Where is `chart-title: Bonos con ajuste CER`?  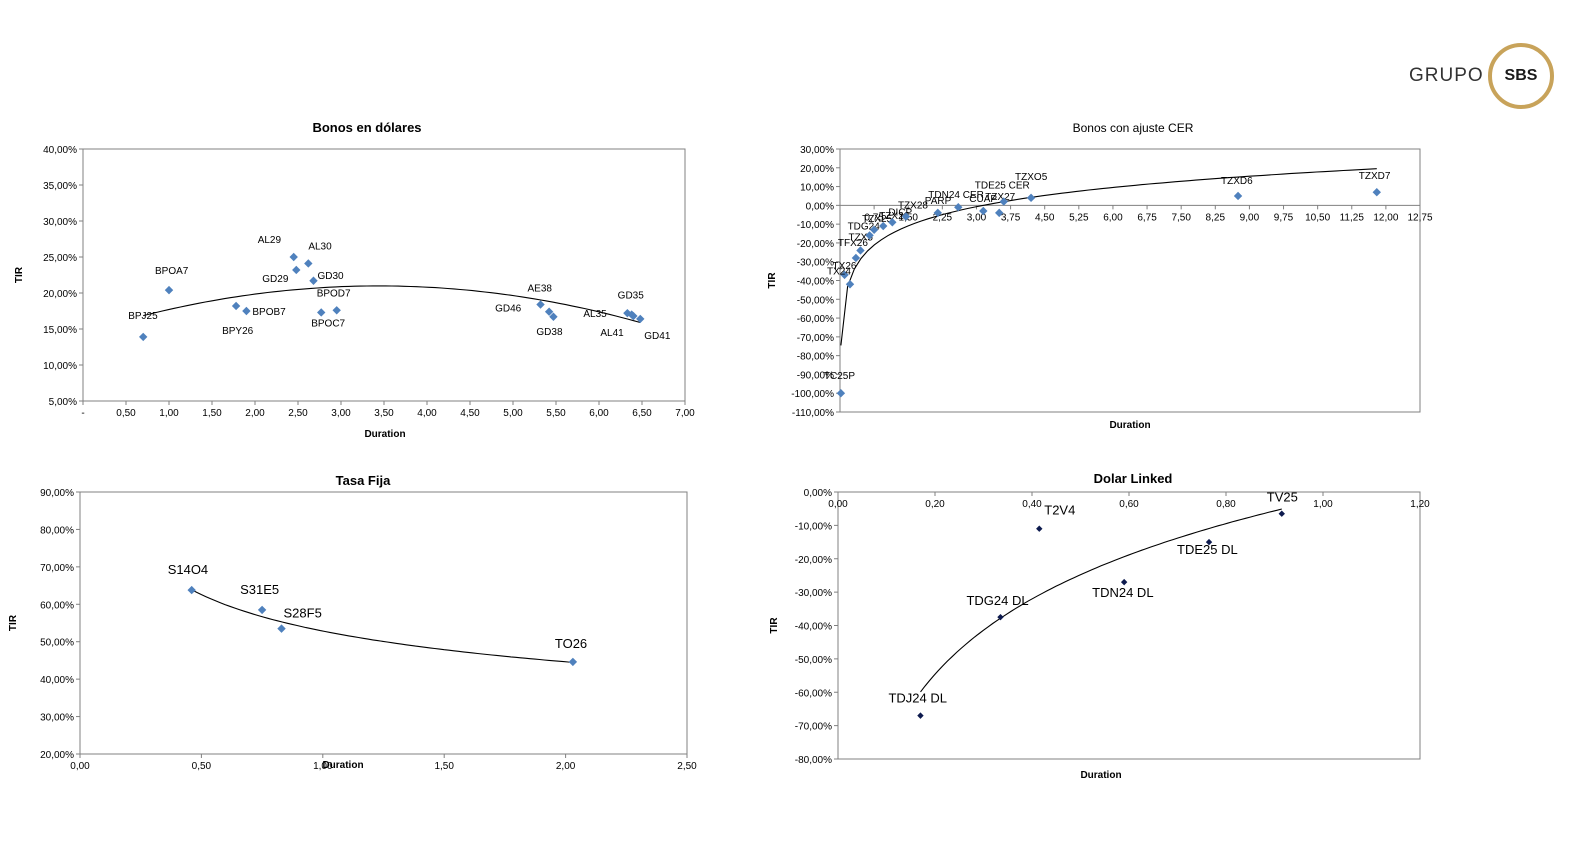
chart-title: Bonos con ajuste CER is located at coordinates (1133, 128).